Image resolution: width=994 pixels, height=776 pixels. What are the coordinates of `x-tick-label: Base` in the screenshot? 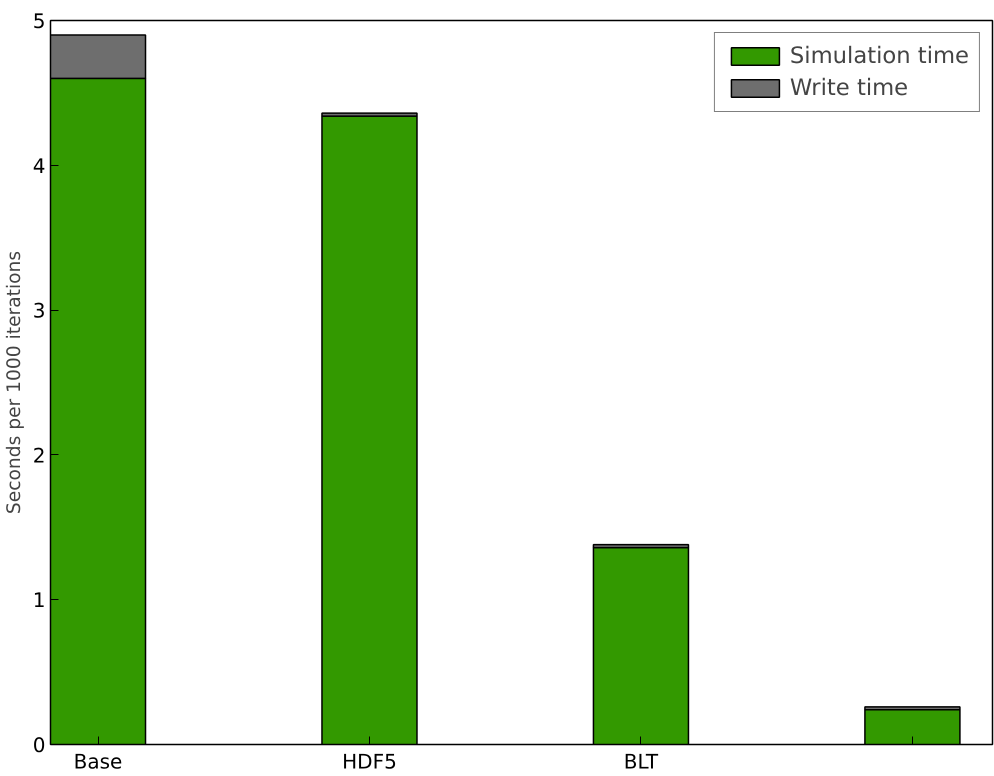 It's located at (98, 762).